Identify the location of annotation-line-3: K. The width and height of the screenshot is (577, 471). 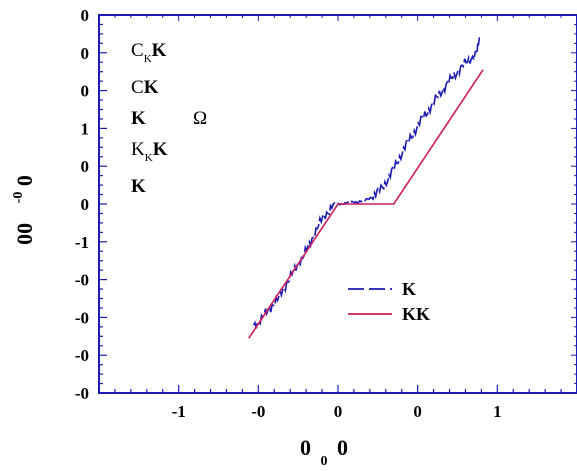
(138, 118).